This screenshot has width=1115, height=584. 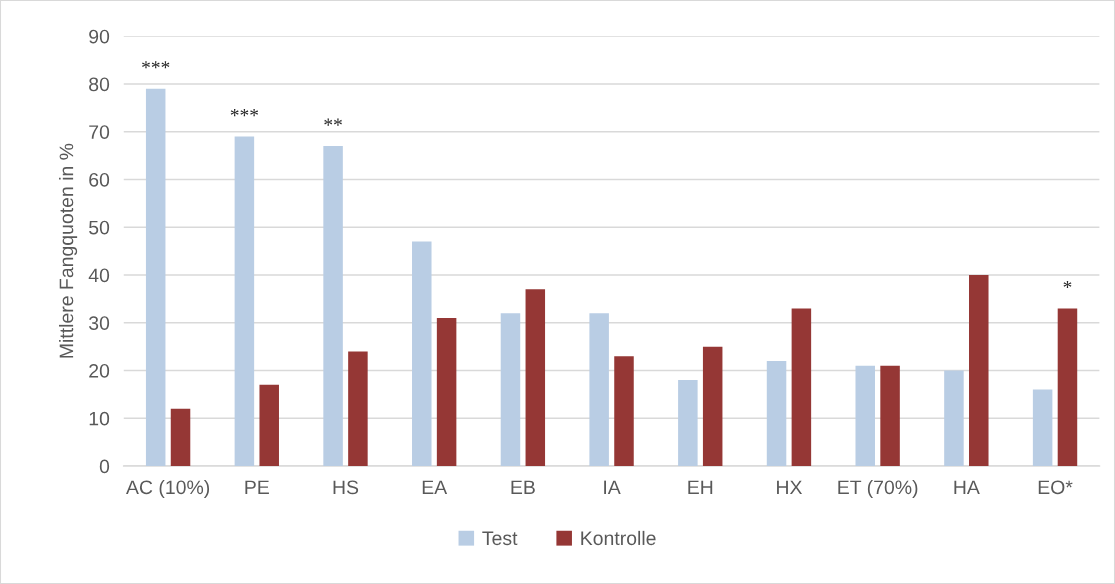 I want to click on y-tick-label: 40, so click(x=99, y=275).